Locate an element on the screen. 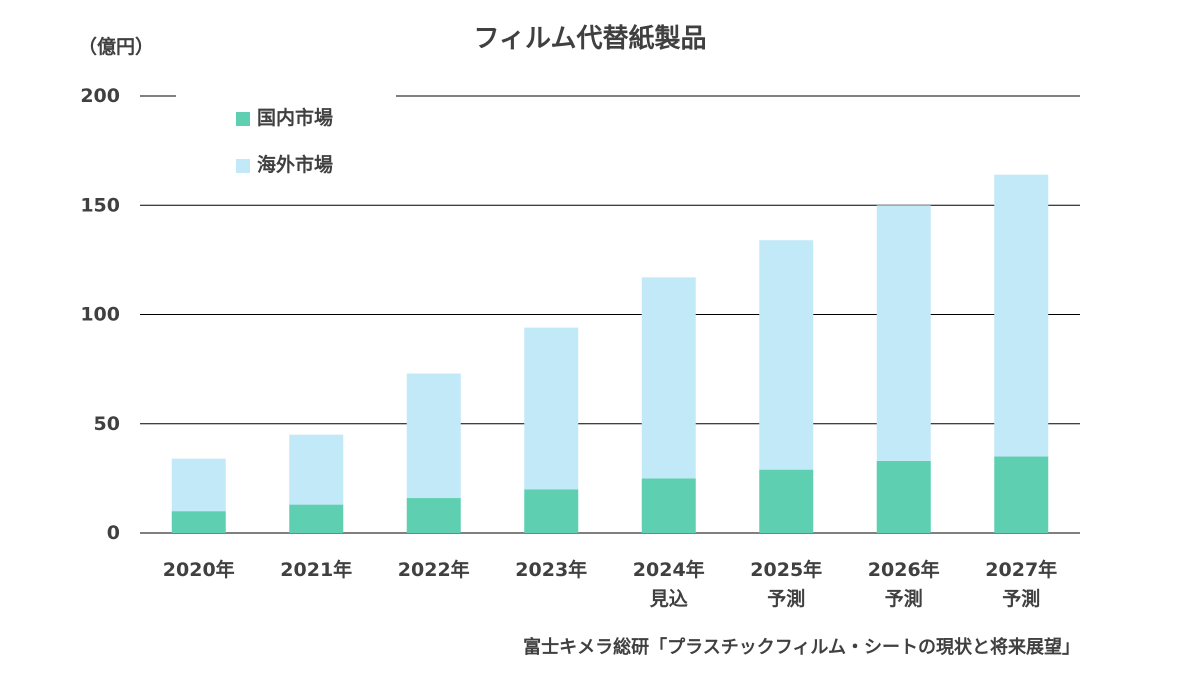  x-tick-label: 2023年 is located at coordinates (551, 569).